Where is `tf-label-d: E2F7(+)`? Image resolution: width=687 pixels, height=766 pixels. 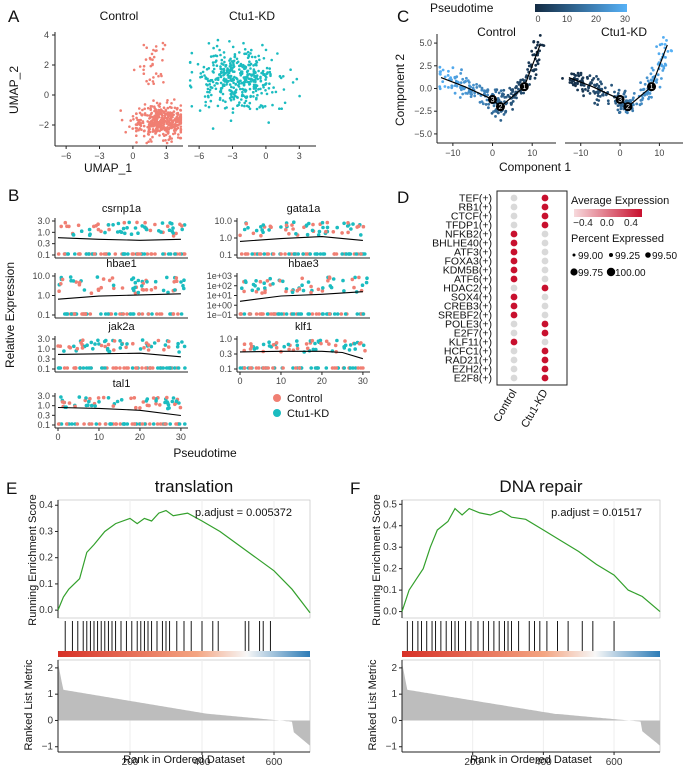 tf-label-d: E2F7(+) is located at coordinates (473, 334).